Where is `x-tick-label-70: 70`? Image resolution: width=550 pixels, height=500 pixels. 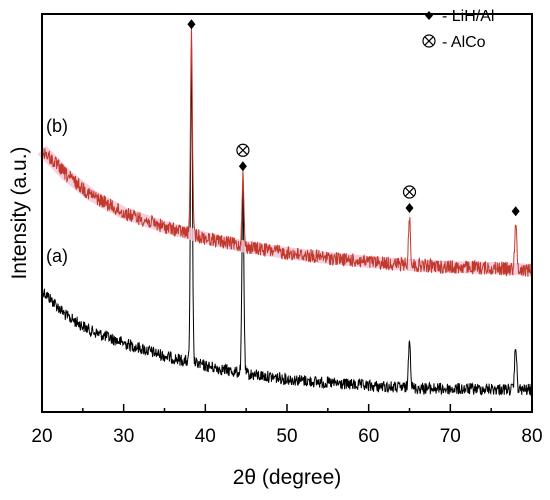 x-tick-label-70: 70 is located at coordinates (450, 436).